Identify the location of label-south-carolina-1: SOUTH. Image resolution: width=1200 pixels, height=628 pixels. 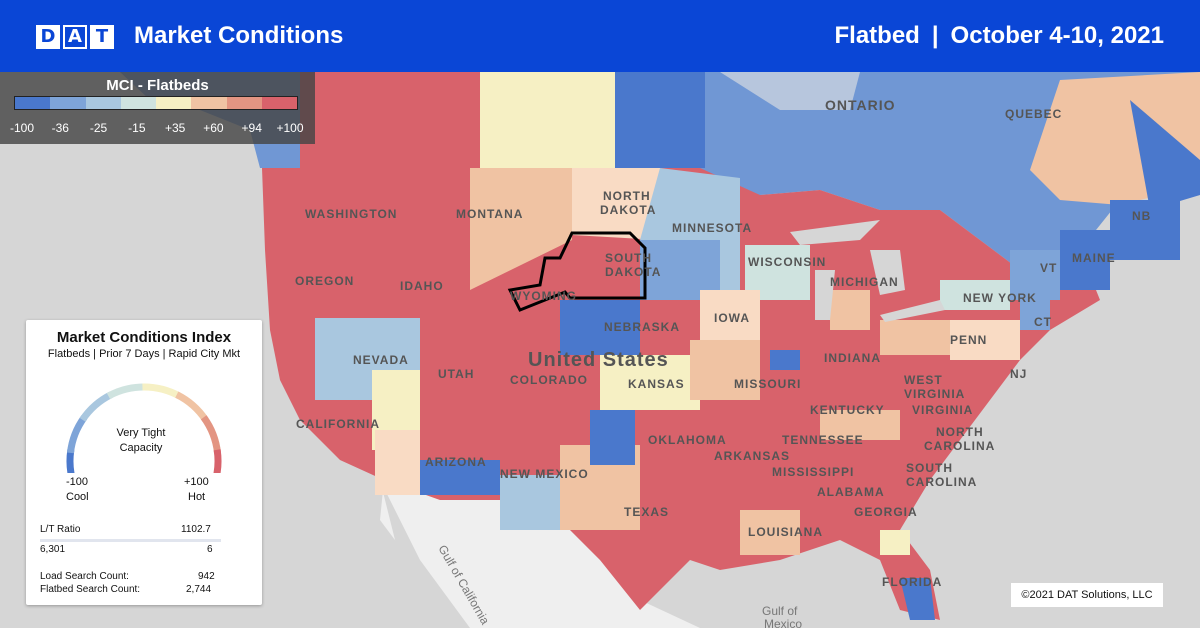
(929, 468).